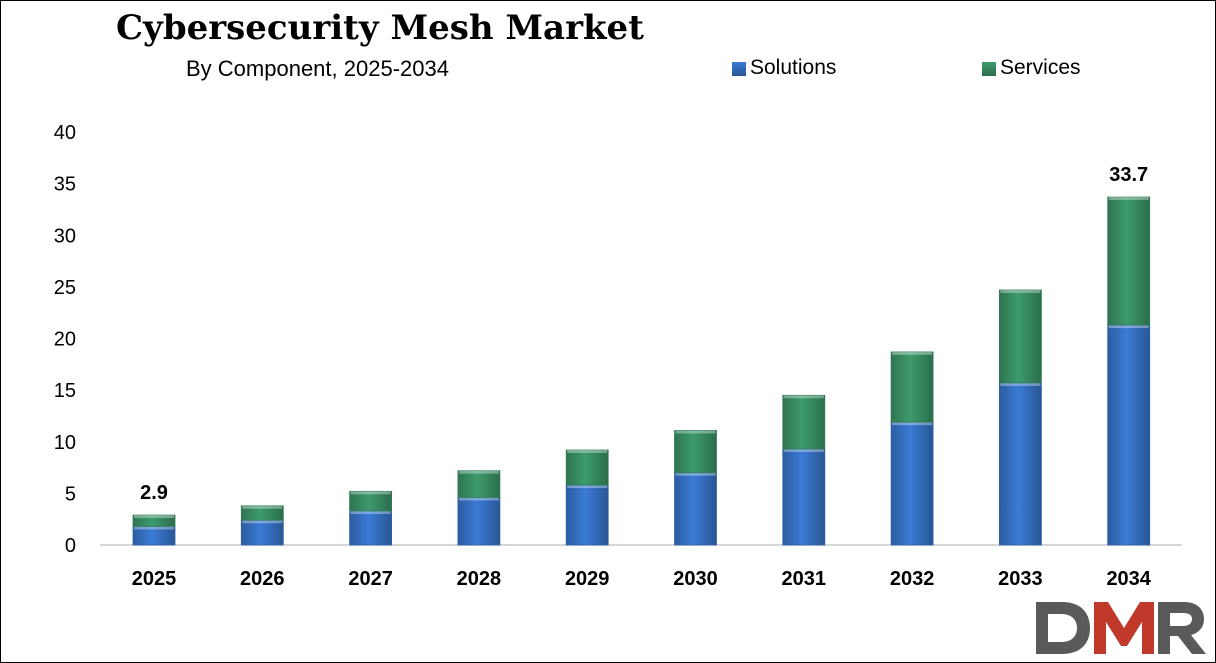 This screenshot has width=1216, height=663. Describe the element at coordinates (912, 424) in the screenshot. I see `bar-highlight-solutions-2032` at that location.